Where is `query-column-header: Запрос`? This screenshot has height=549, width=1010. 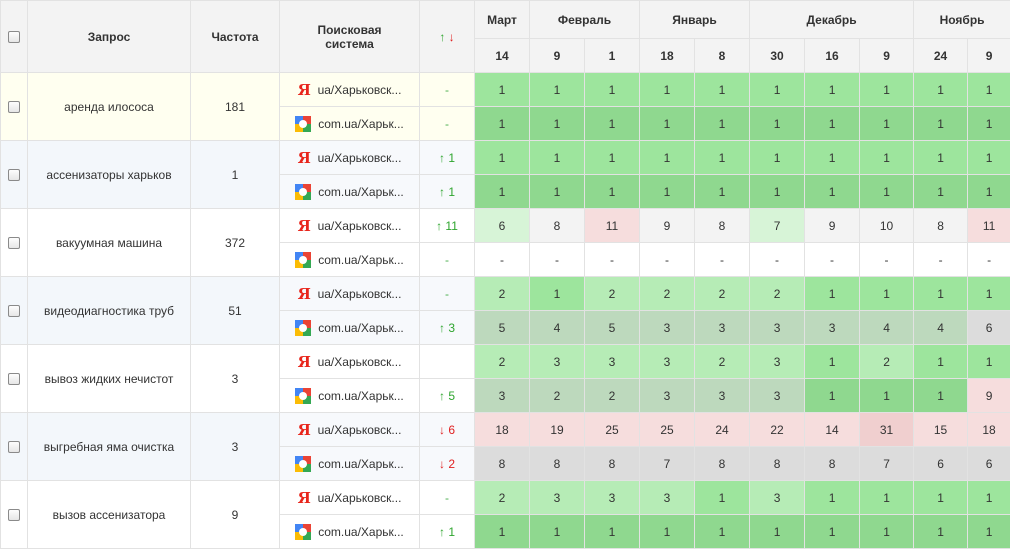
query-column-header: Запрос is located at coordinates (109, 37).